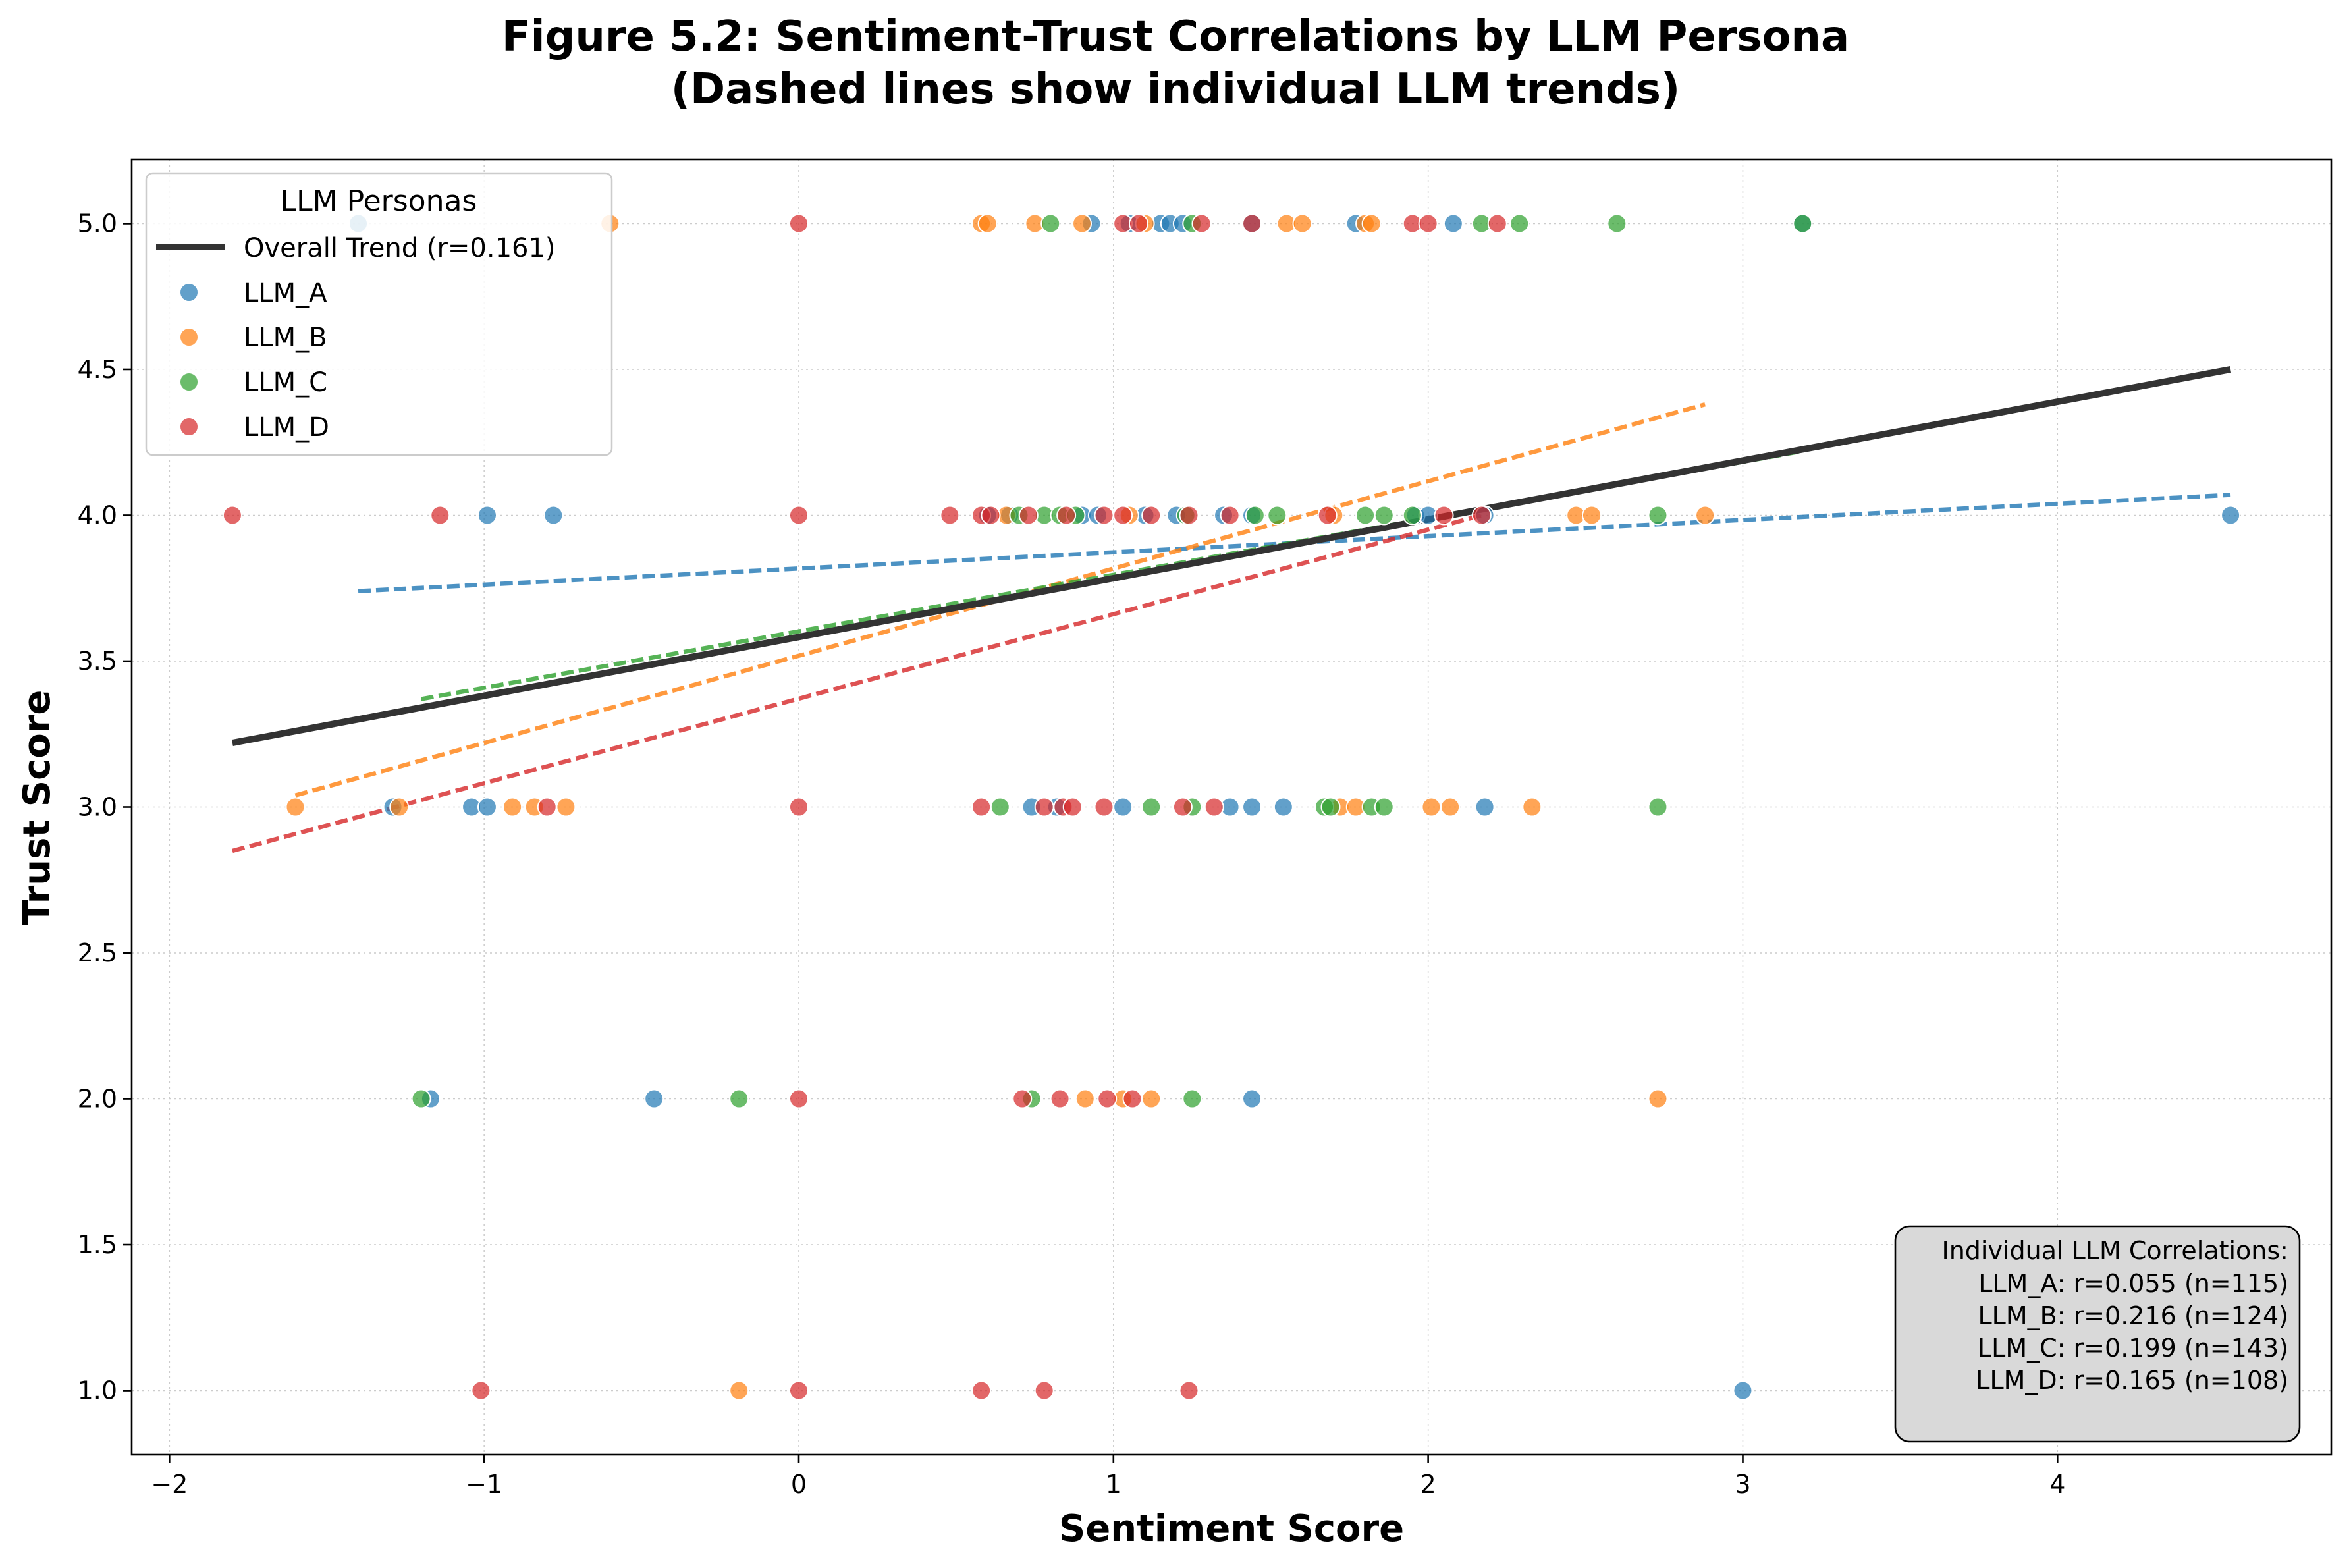 The width and height of the screenshot is (2351, 1568). I want to click on legend-label-llm-b: LLM_B, so click(285, 338).